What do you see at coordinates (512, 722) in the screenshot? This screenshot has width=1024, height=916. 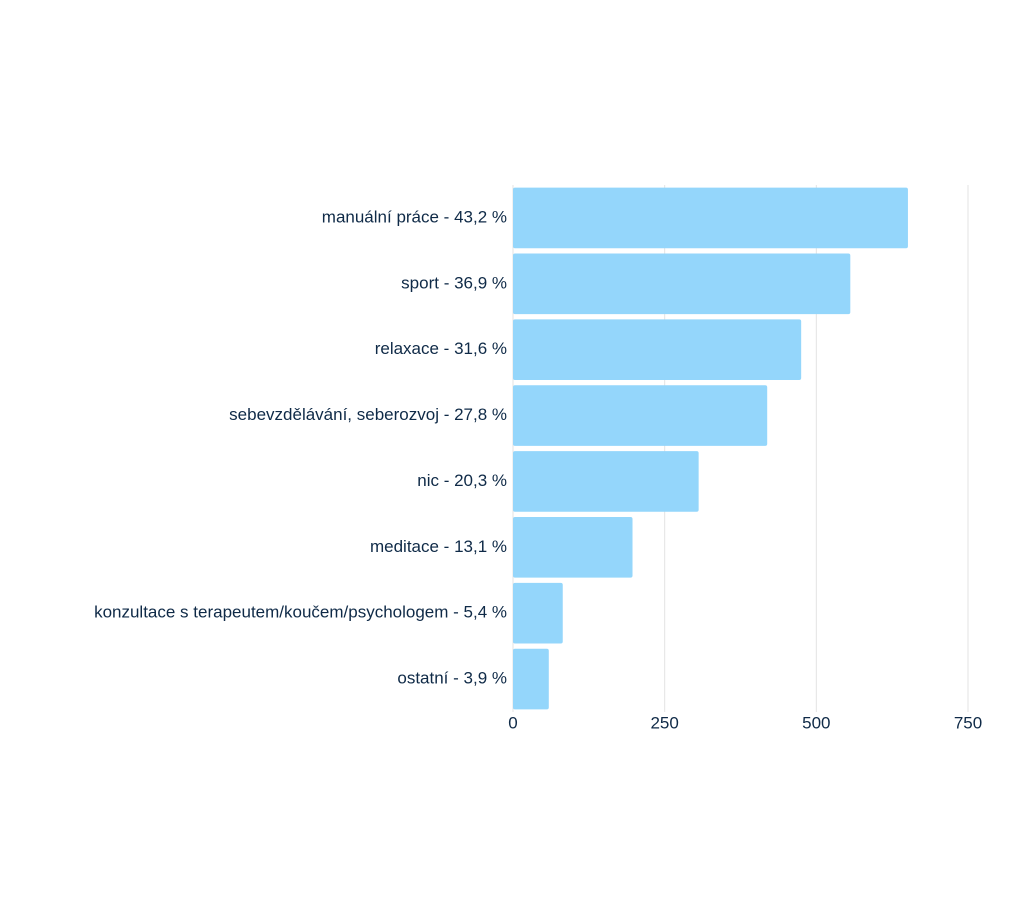 I see `x-tick-label: 0` at bounding box center [512, 722].